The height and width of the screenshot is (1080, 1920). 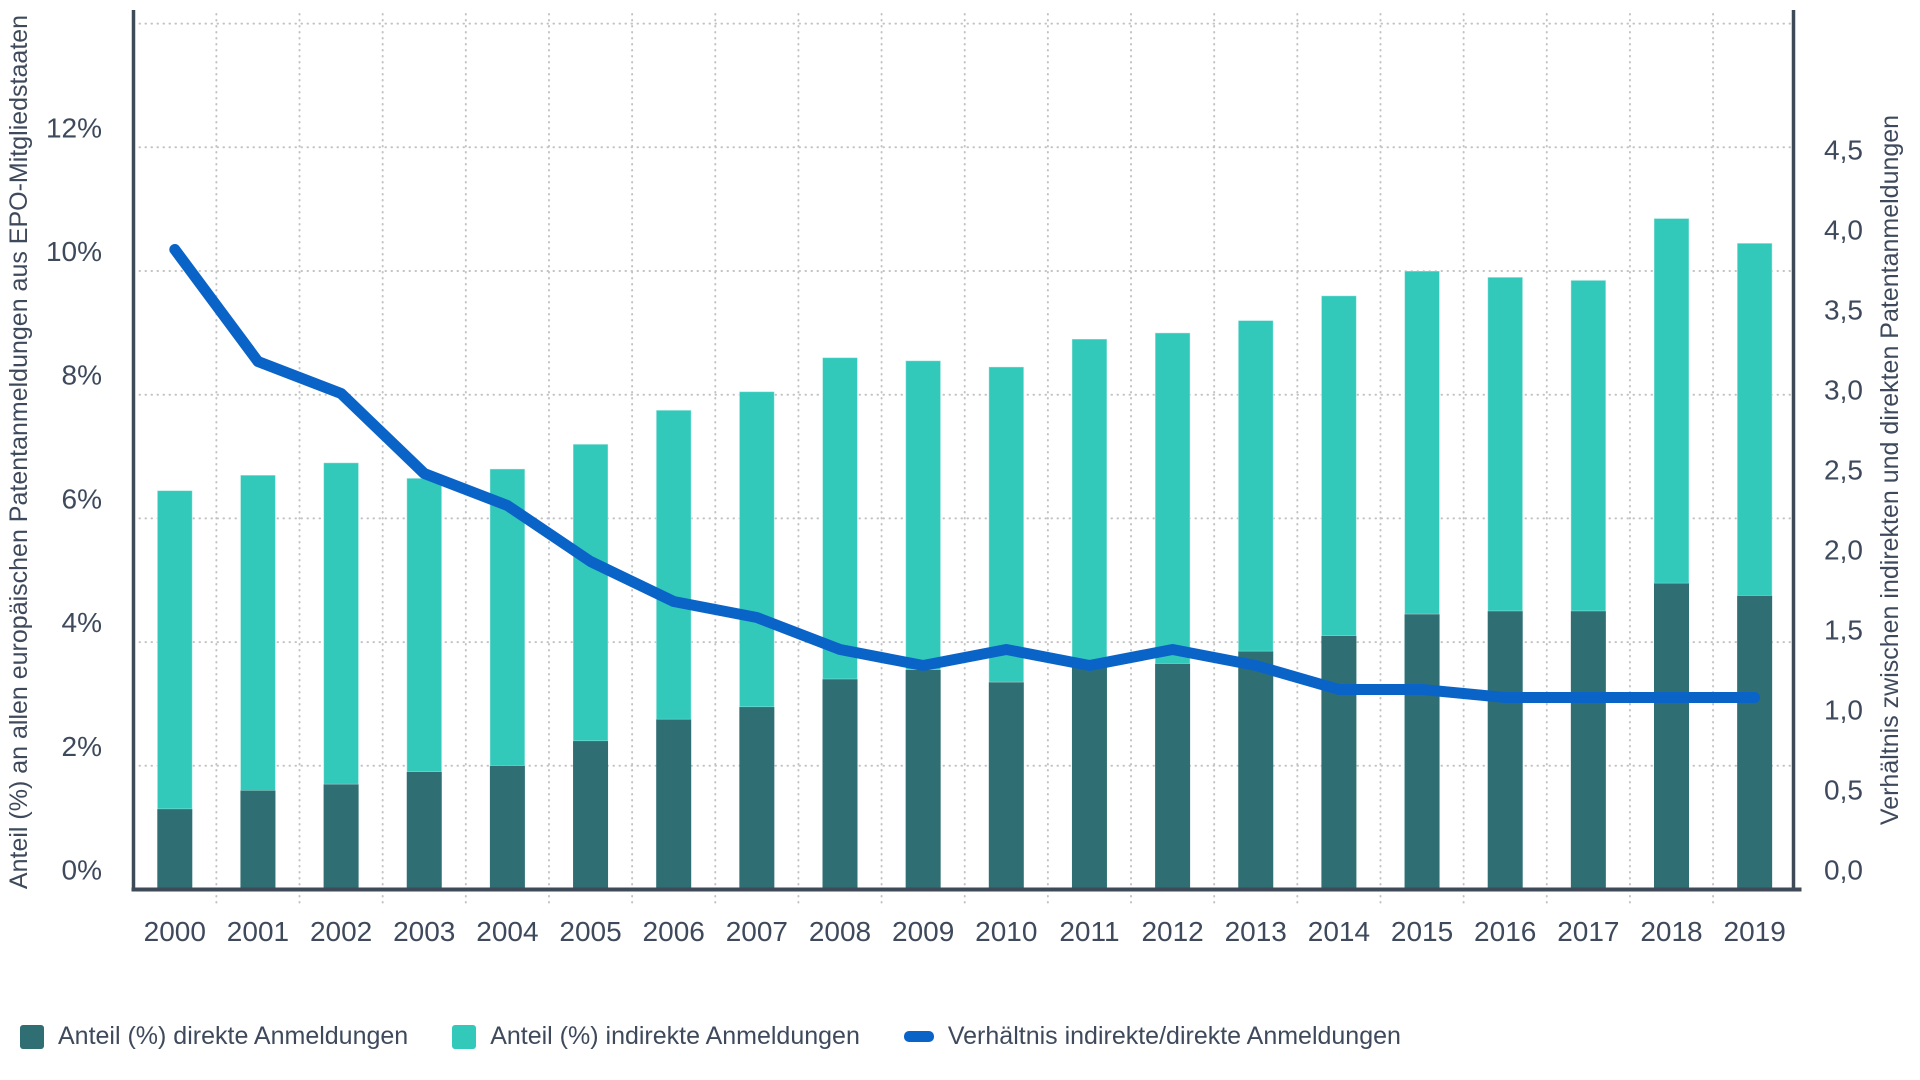 What do you see at coordinates (923, 779) in the screenshot?
I see `bar-direct-2009` at bounding box center [923, 779].